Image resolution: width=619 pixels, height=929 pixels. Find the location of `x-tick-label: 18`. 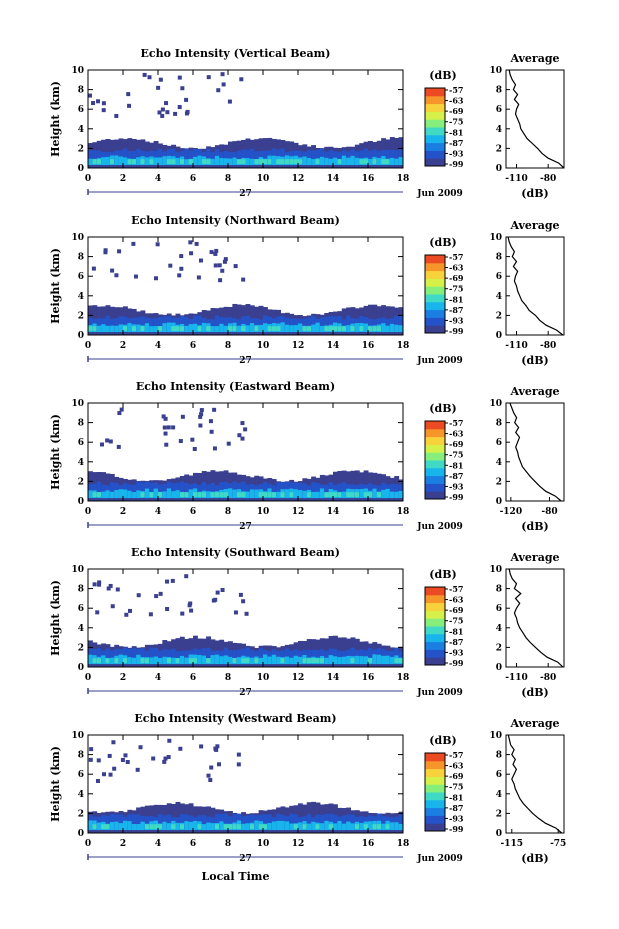

x-tick-label: 18 is located at coordinates (403, 678).